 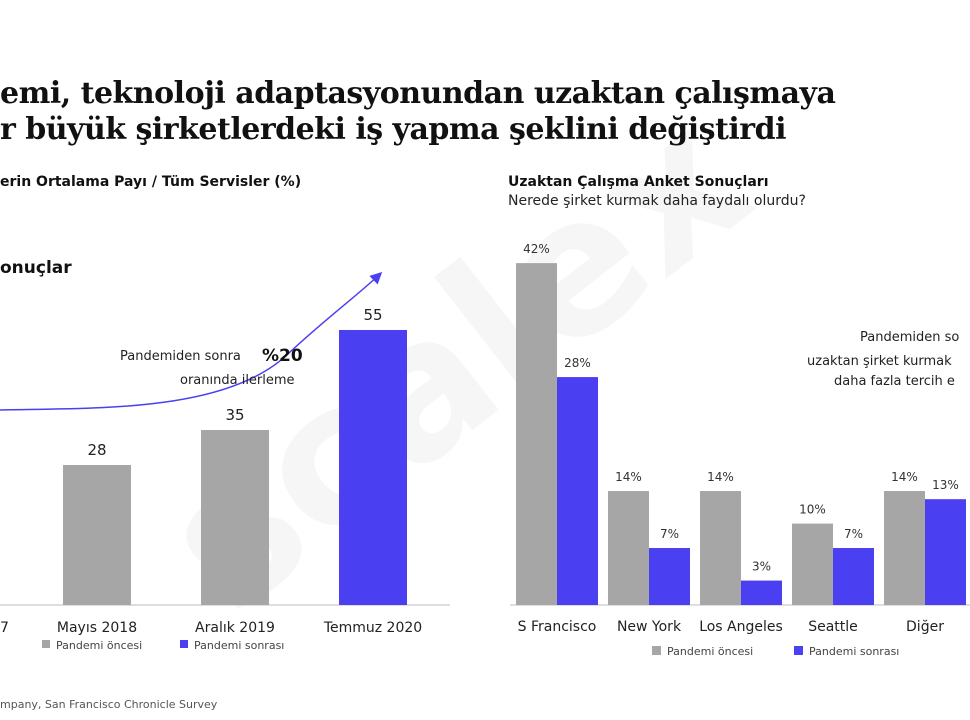 I want to click on clipped-tick-label: 7, so click(x=4, y=628).